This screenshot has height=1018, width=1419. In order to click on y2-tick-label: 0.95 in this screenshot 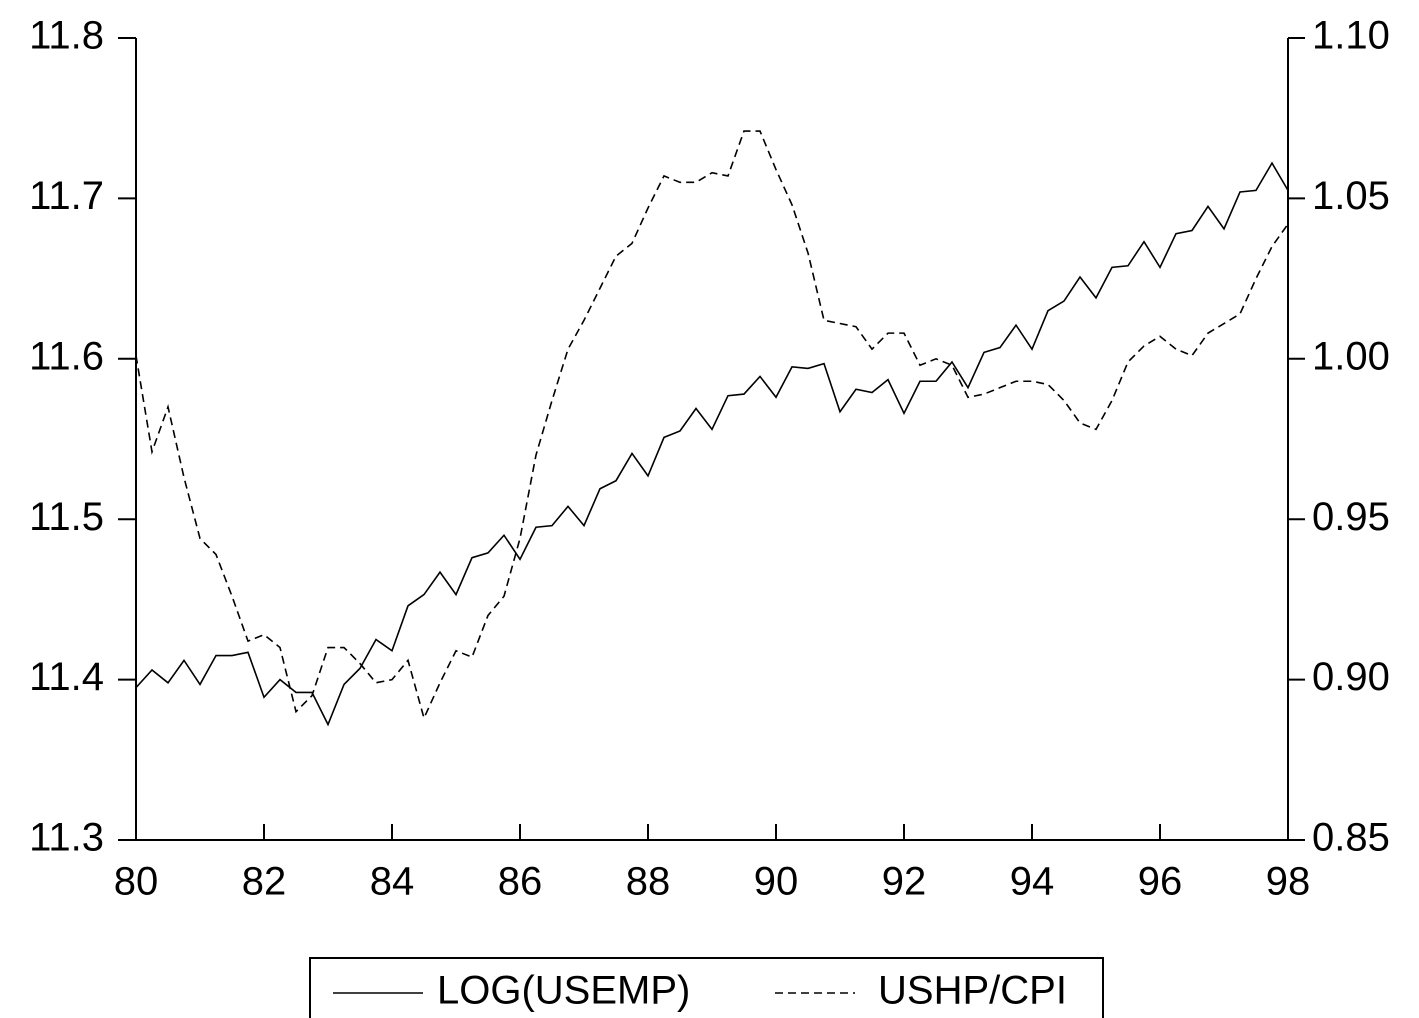, I will do `click(1351, 517)`.